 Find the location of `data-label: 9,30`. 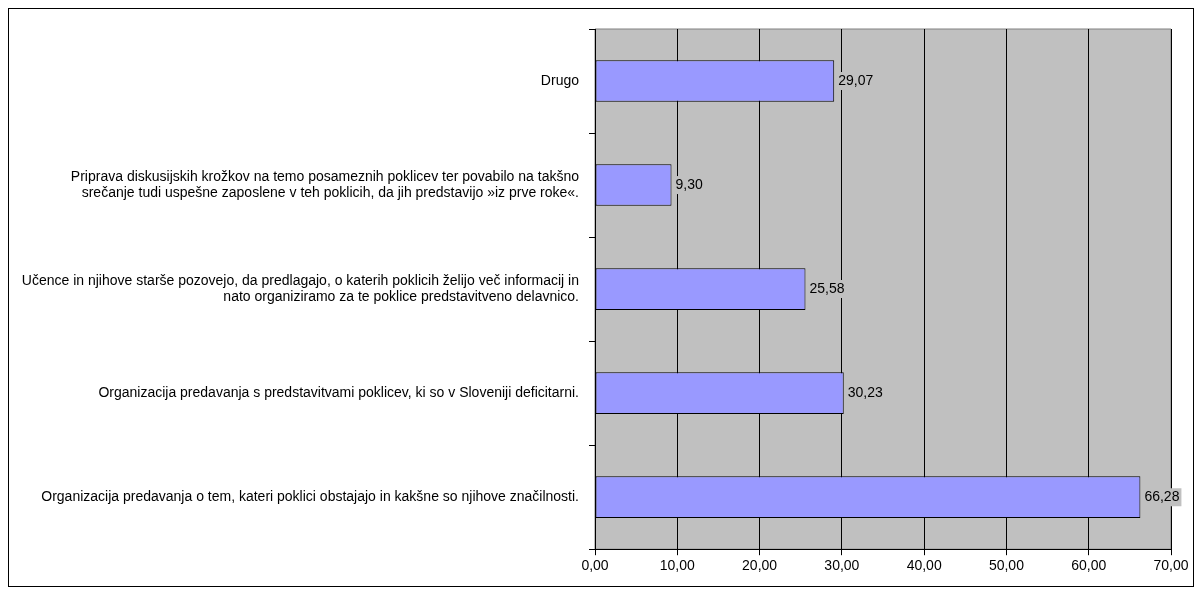

data-label: 9,30 is located at coordinates (689, 183).